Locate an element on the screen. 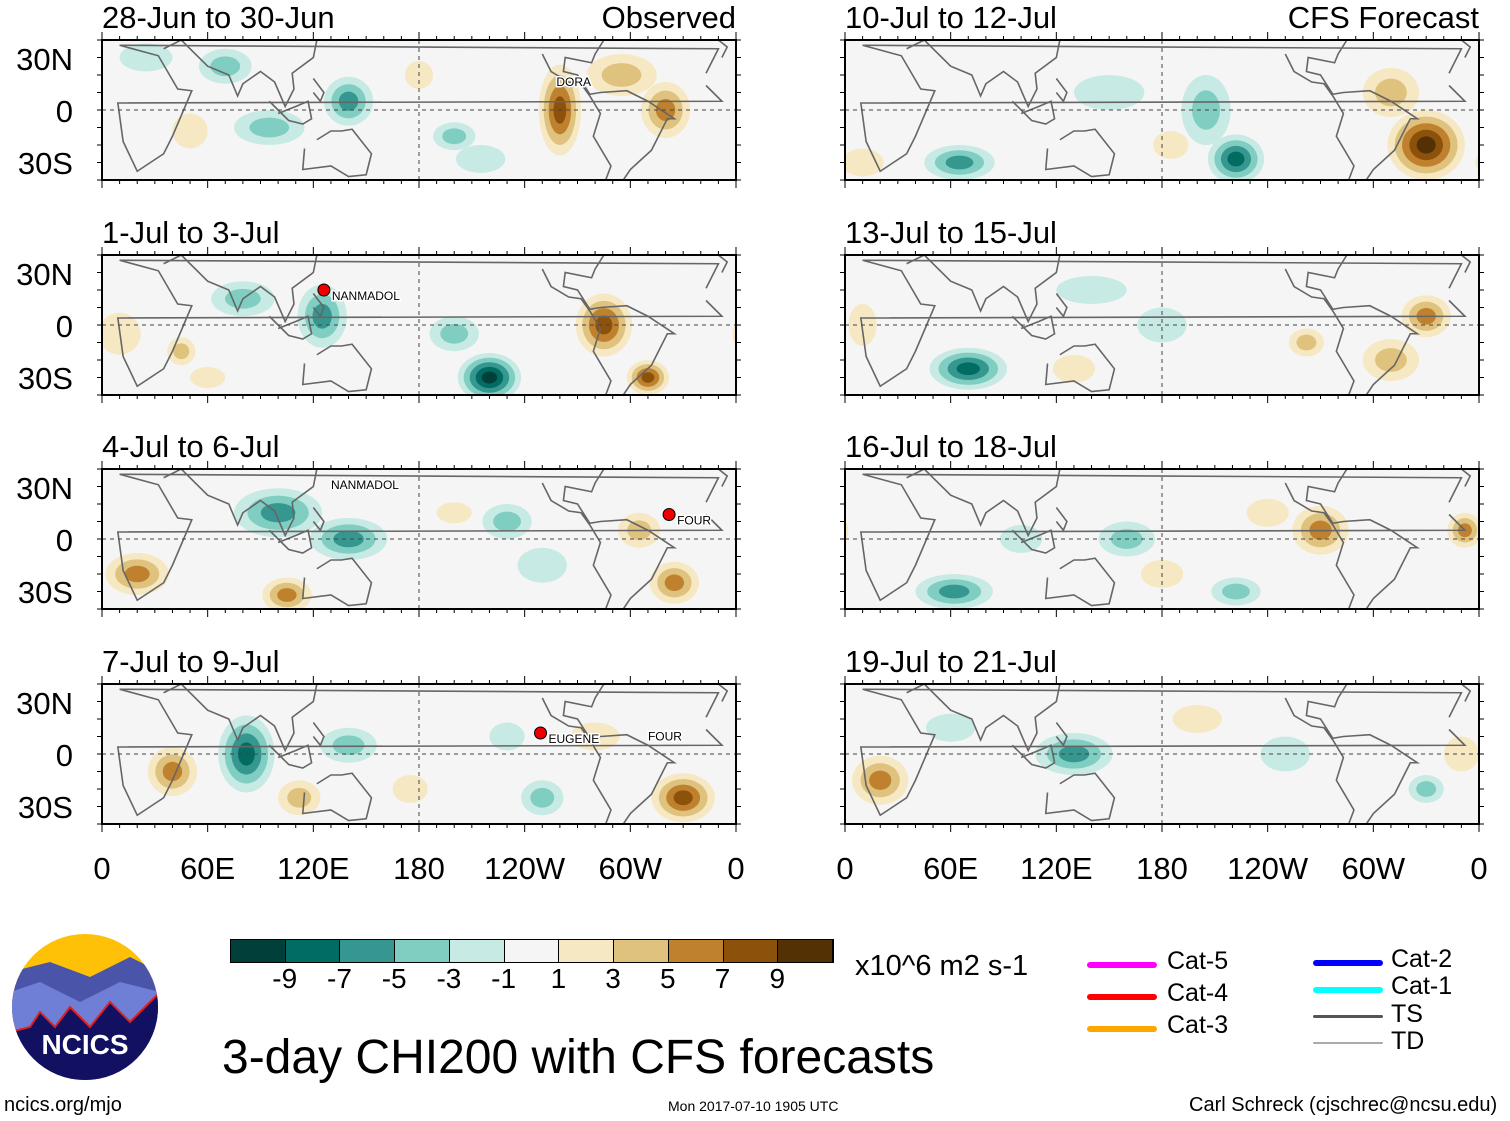 Image resolution: width=1510 pixels, height=1121 pixels. storm-label: DORA is located at coordinates (573, 82).